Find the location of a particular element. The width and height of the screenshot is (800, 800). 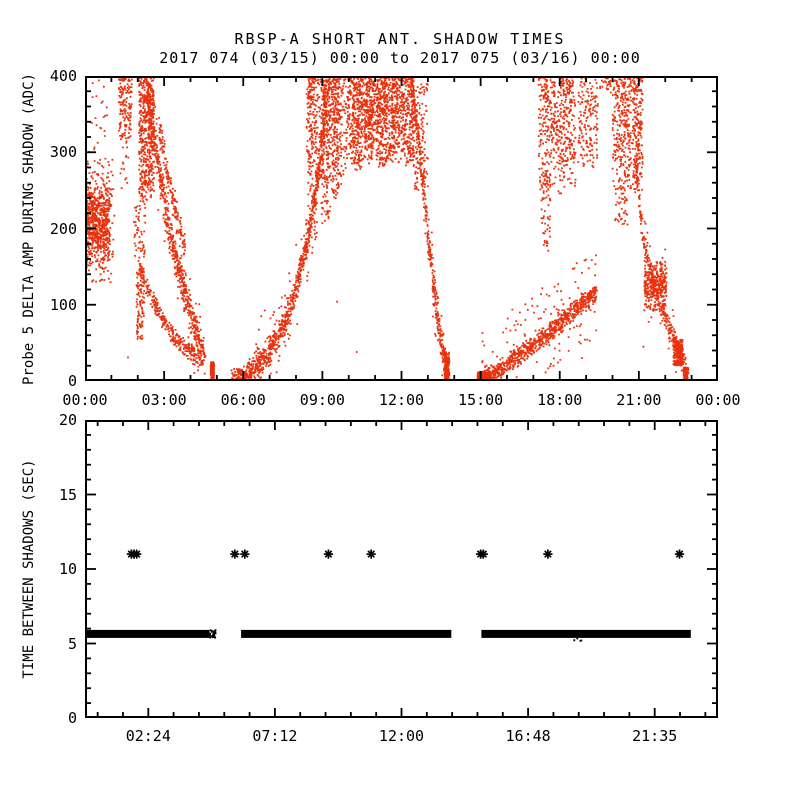

y-tick-label: 10 is located at coordinates (67, 569).